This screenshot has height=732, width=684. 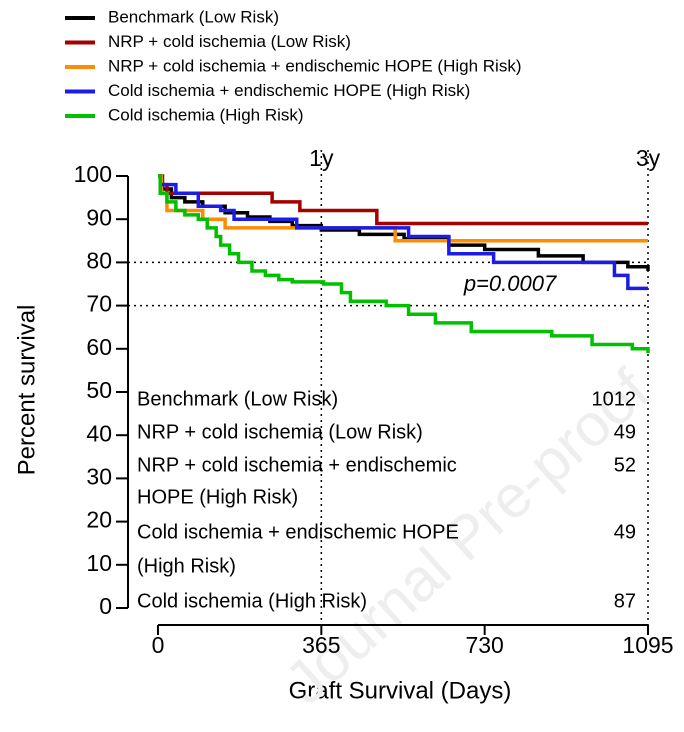 I want to click on y-tick-label: 20, so click(x=99, y=520).